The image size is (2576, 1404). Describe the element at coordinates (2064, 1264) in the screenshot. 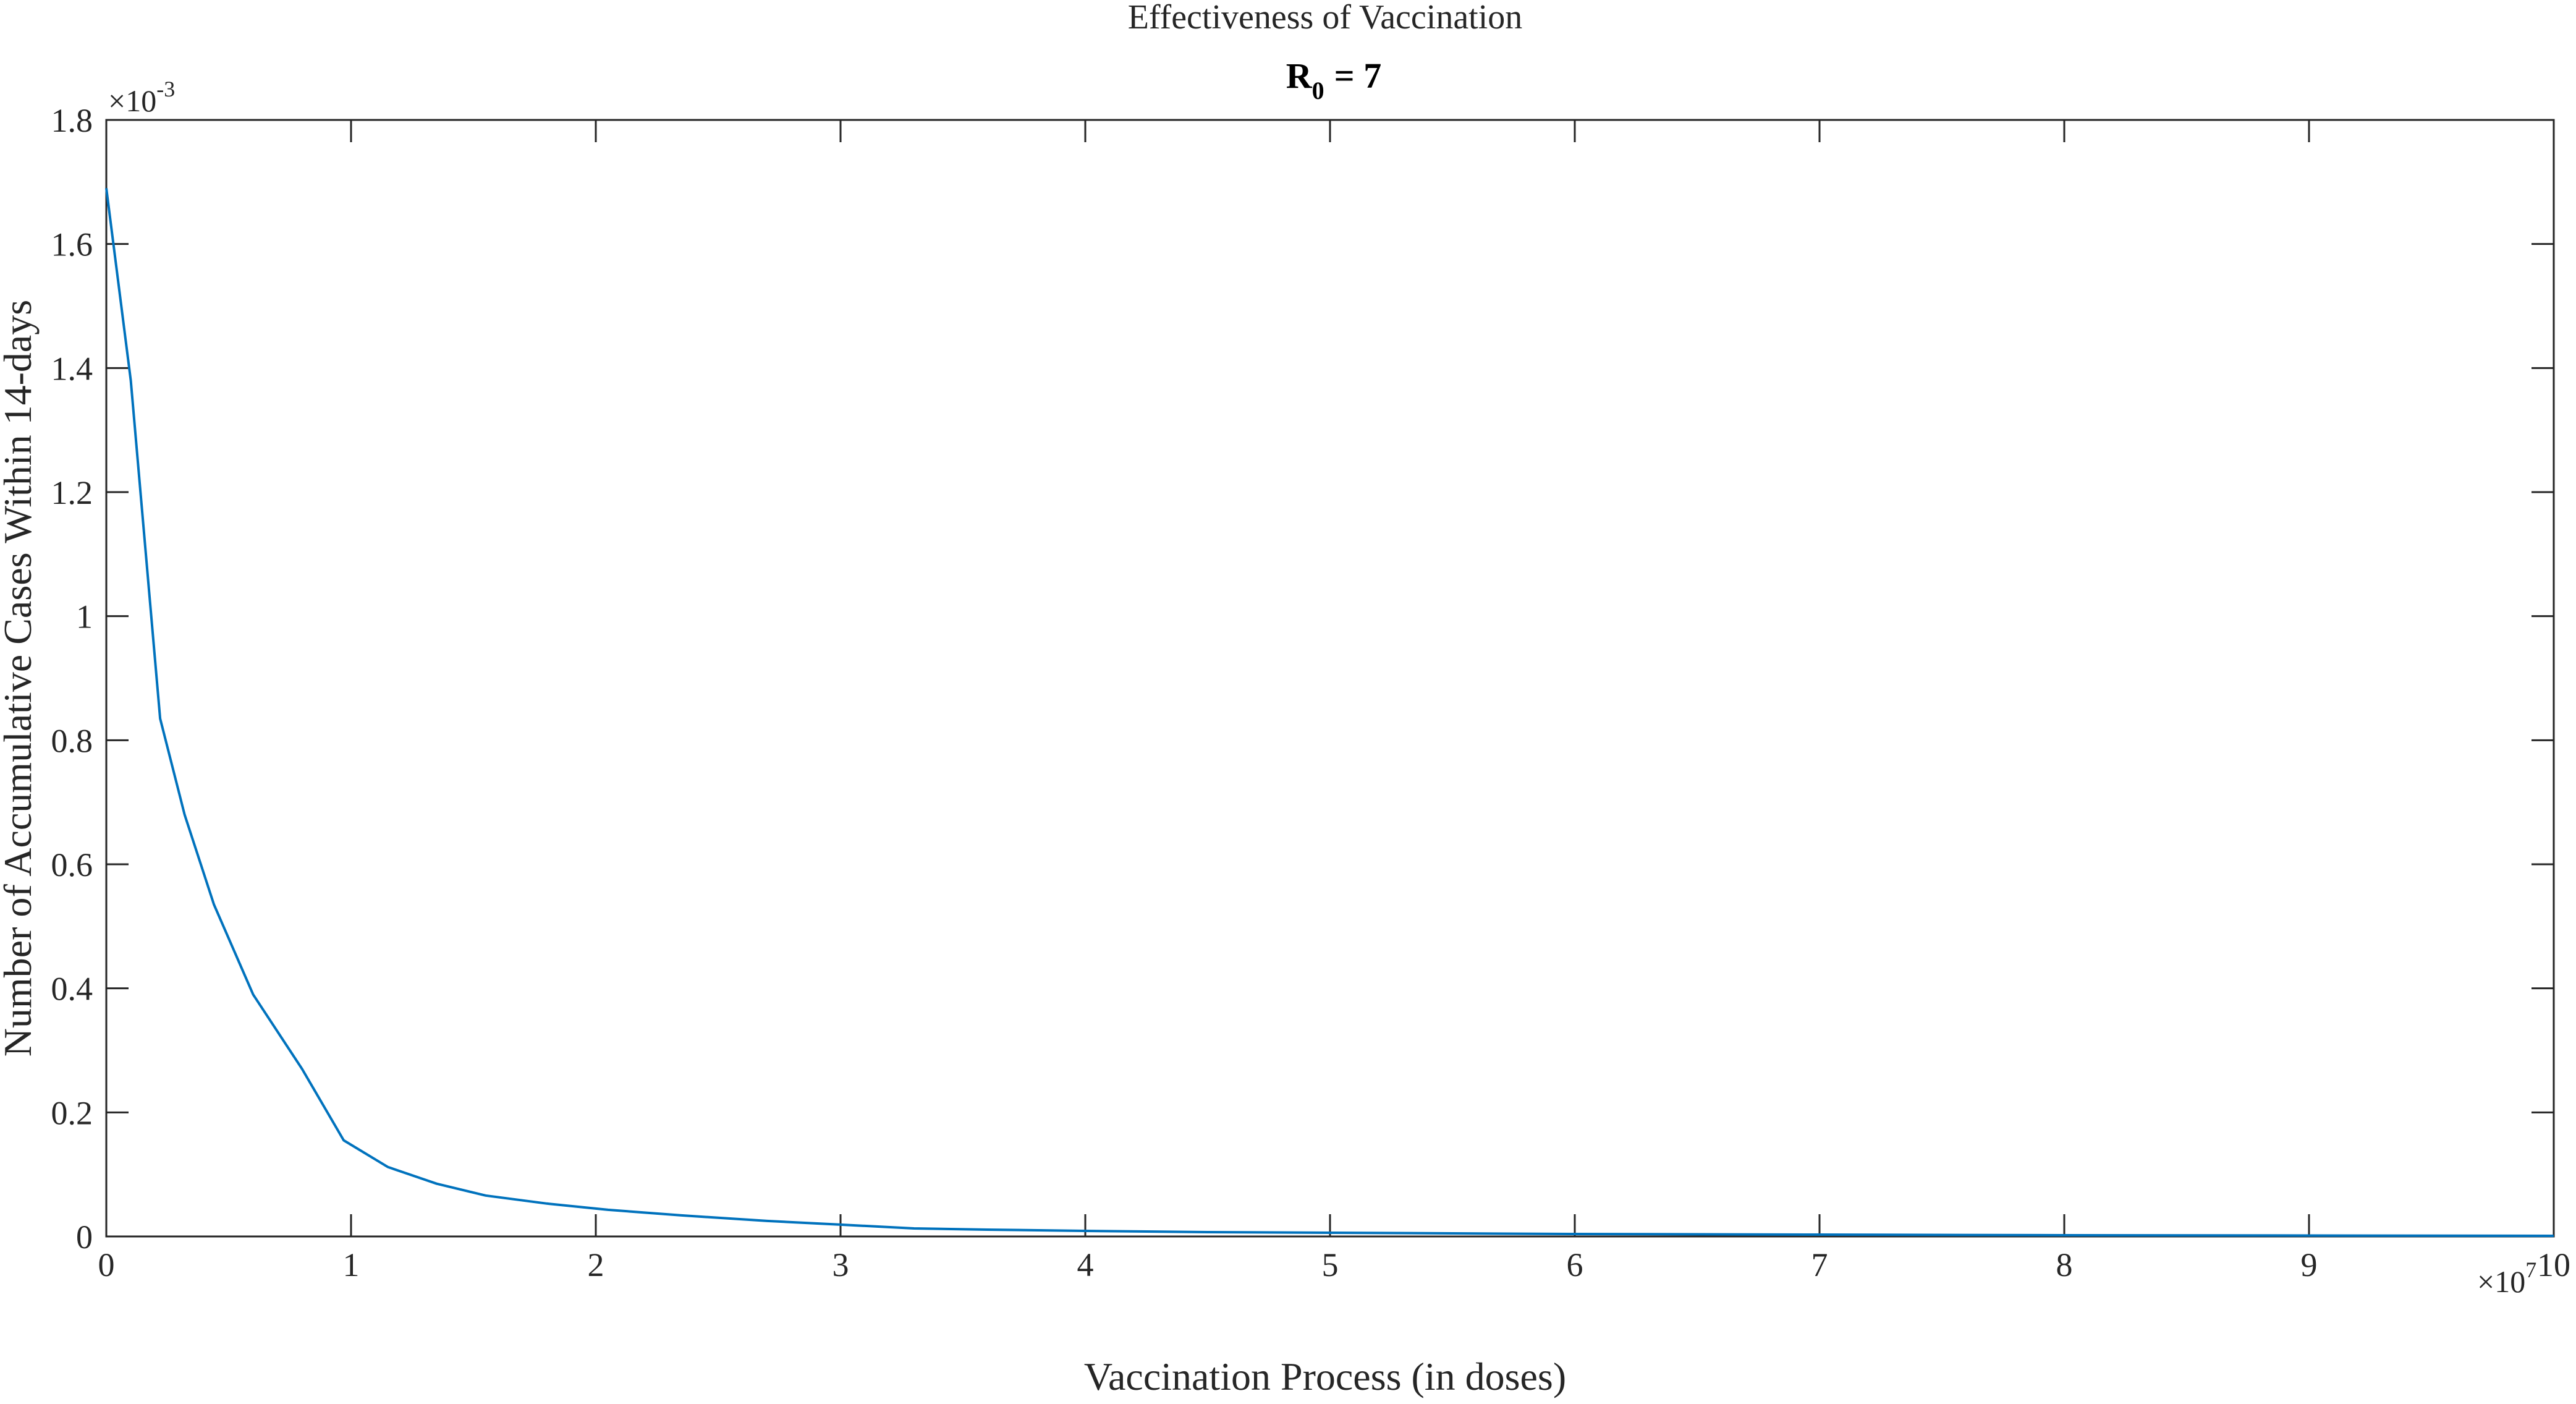

I see `x-tick-label: 8` at that location.